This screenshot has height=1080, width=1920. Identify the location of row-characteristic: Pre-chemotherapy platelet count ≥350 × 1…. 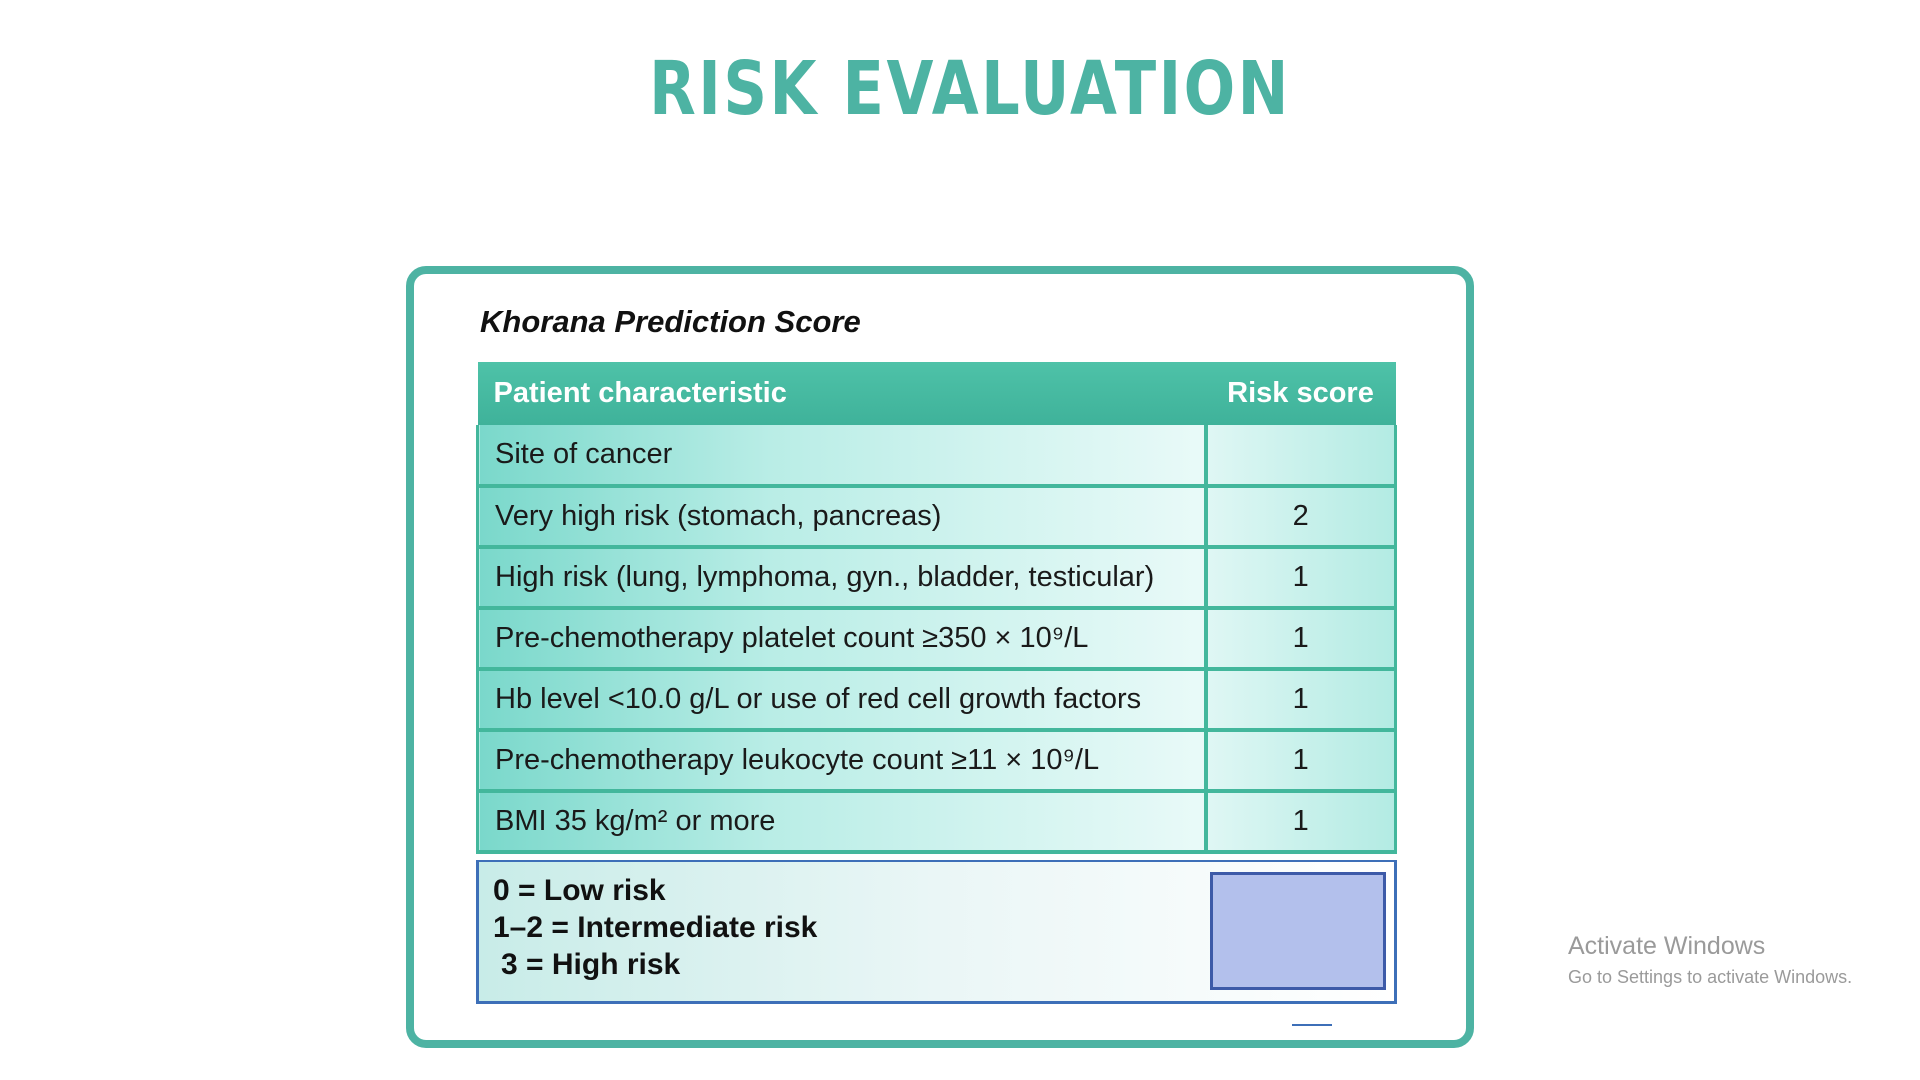
(841, 639).